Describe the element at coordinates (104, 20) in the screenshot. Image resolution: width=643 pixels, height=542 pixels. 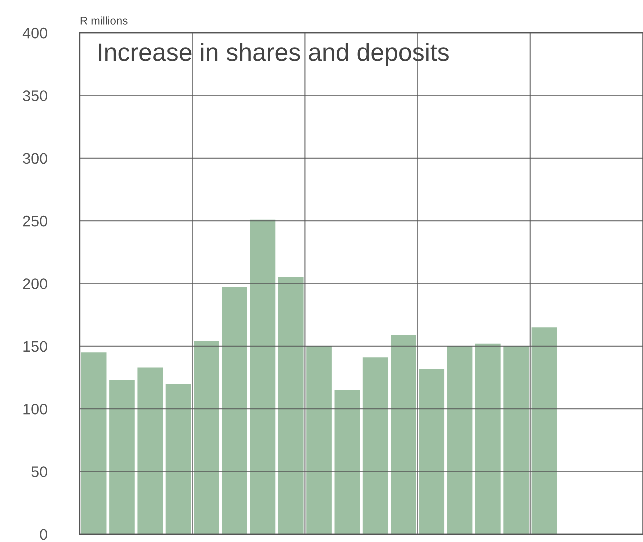
I see `y-axis-title: R millions` at that location.